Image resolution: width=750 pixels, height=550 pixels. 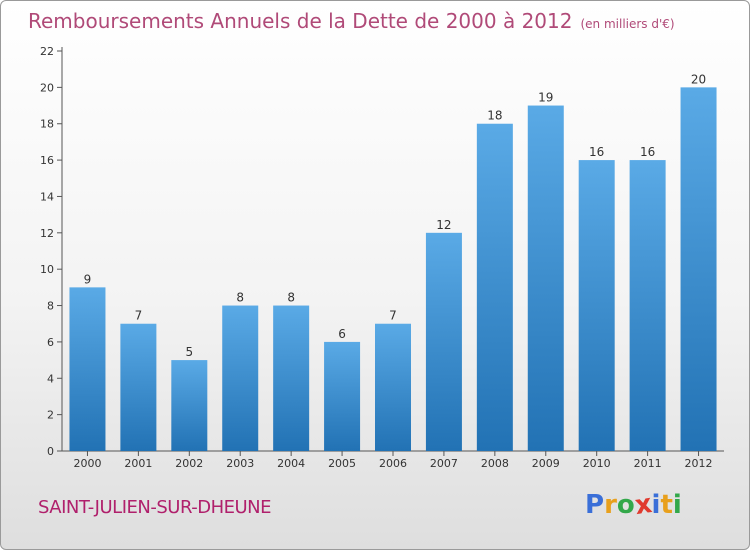 I want to click on y-tick-label: 4, so click(x=50, y=378).